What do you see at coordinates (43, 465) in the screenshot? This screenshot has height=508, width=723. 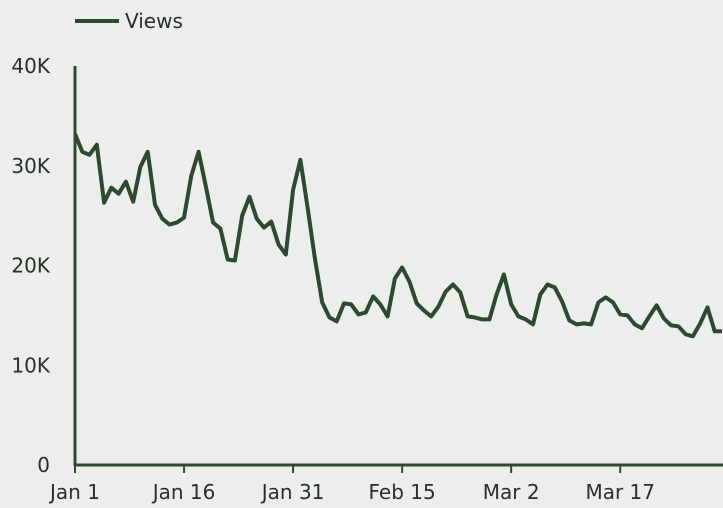 I see `y-tick-label: 0` at bounding box center [43, 465].